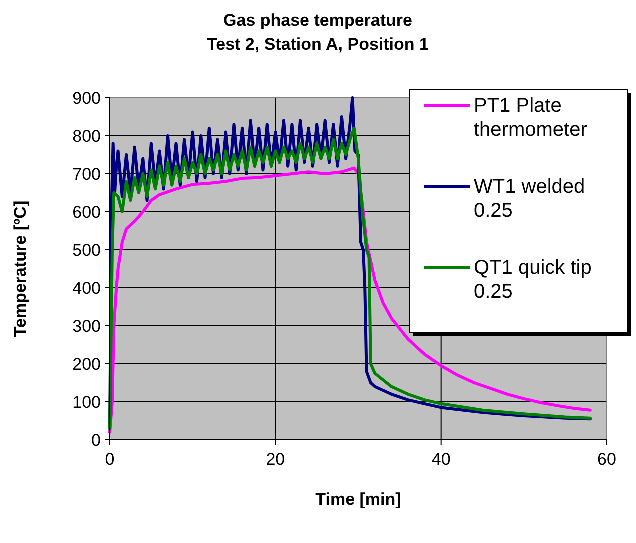  Describe the element at coordinates (86, 212) in the screenshot. I see `y-tick-label: 600` at that location.